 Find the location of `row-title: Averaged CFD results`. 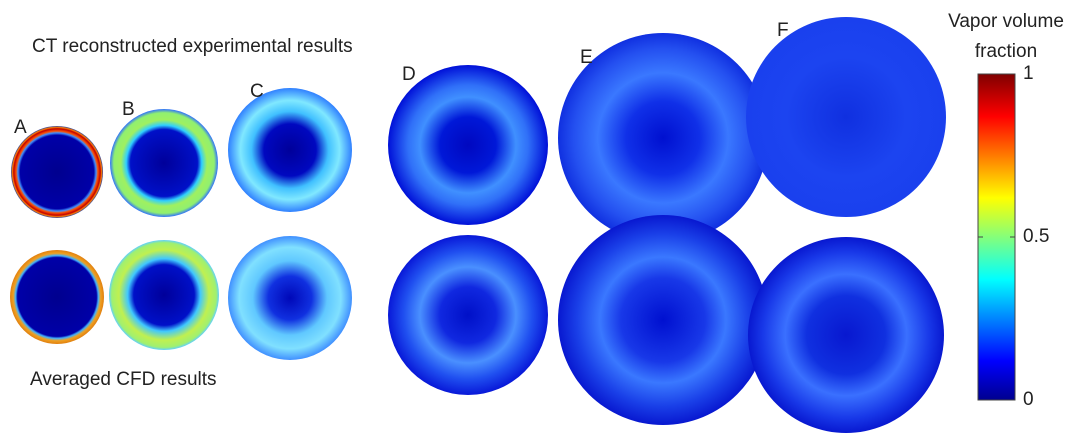

row-title: Averaged CFD results is located at coordinates (123, 379).